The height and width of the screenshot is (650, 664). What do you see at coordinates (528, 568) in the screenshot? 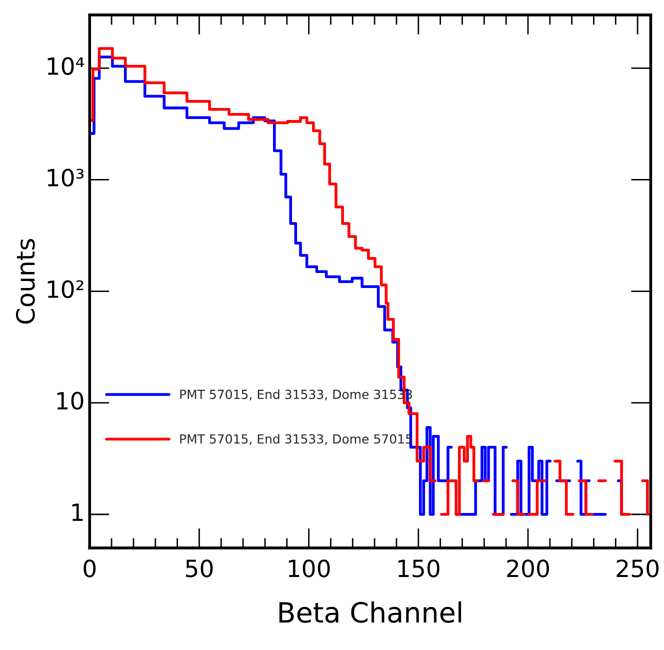
I see `x-tick-label: 200` at bounding box center [528, 568].